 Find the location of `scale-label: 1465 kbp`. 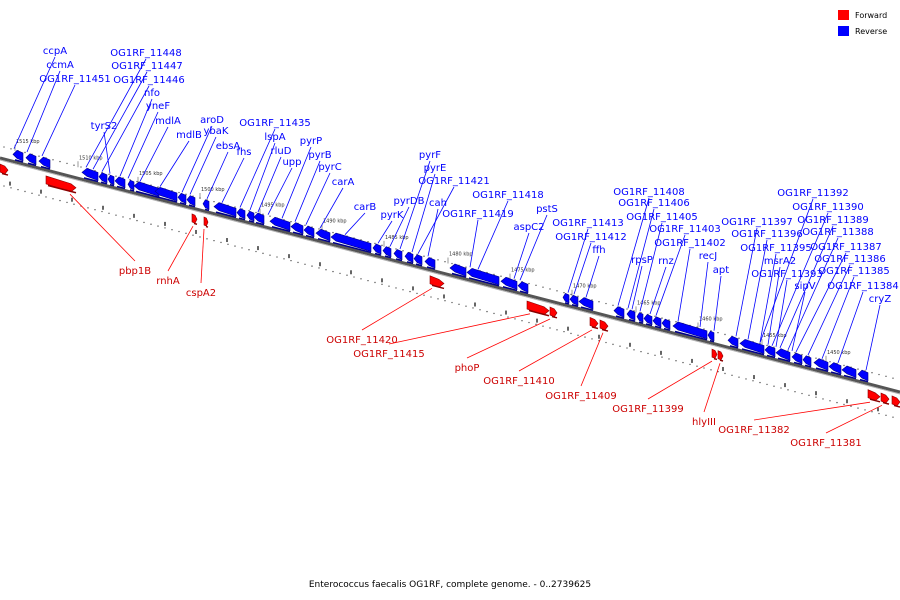

scale-label: 1465 kbp is located at coordinates (649, 303).